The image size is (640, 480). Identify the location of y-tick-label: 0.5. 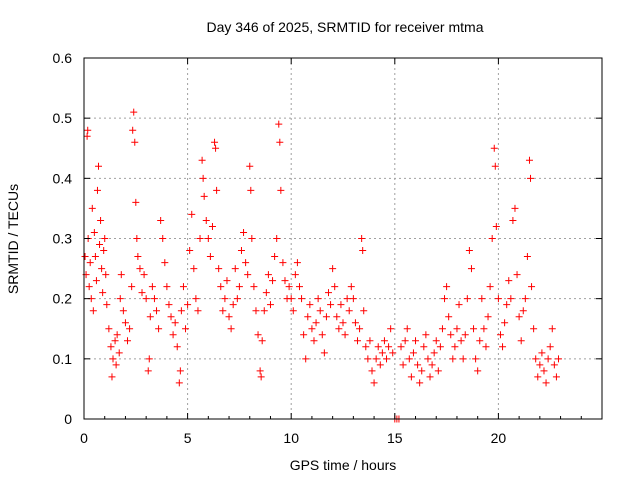
(63, 118).